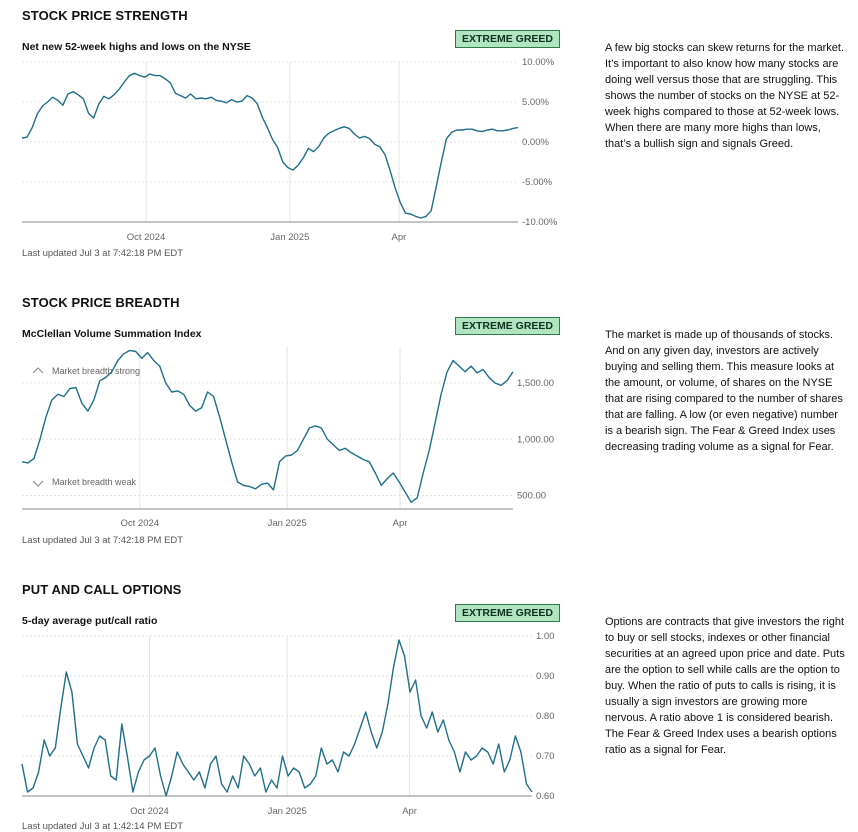 The width and height of the screenshot is (858, 832). Describe the element at coordinates (545, 636) in the screenshot. I see `y-tick-label: 1.00` at that location.